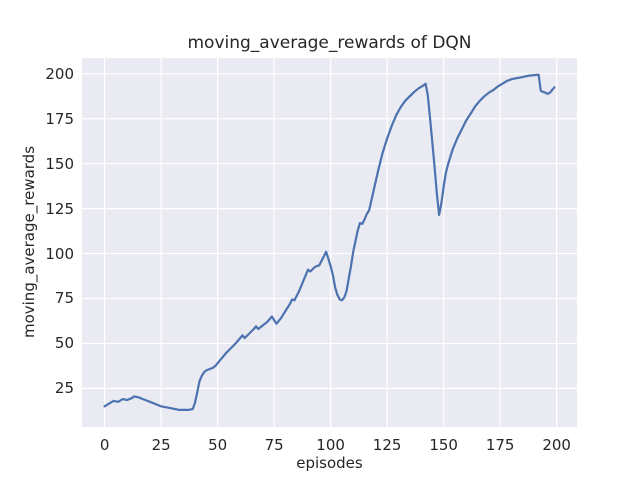 The height and width of the screenshot is (480, 640). Describe the element at coordinates (218, 445) in the screenshot. I see `x-tick-label: 50` at that location.